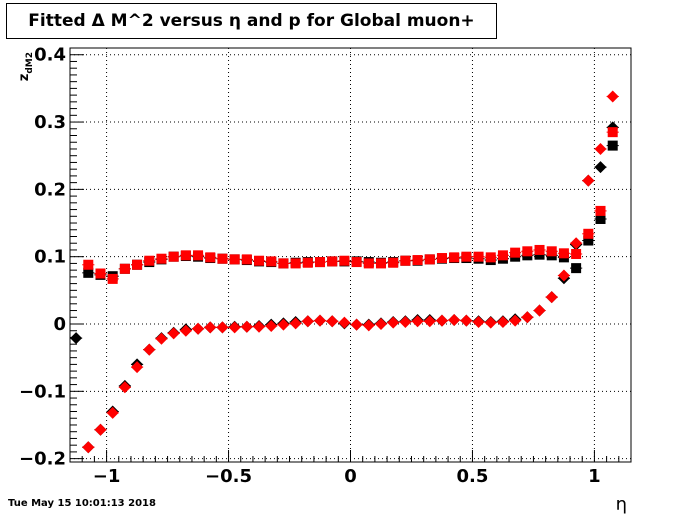 The image size is (700, 514). Describe the element at coordinates (350, 476) in the screenshot. I see `x-tick-label: 0` at that location.